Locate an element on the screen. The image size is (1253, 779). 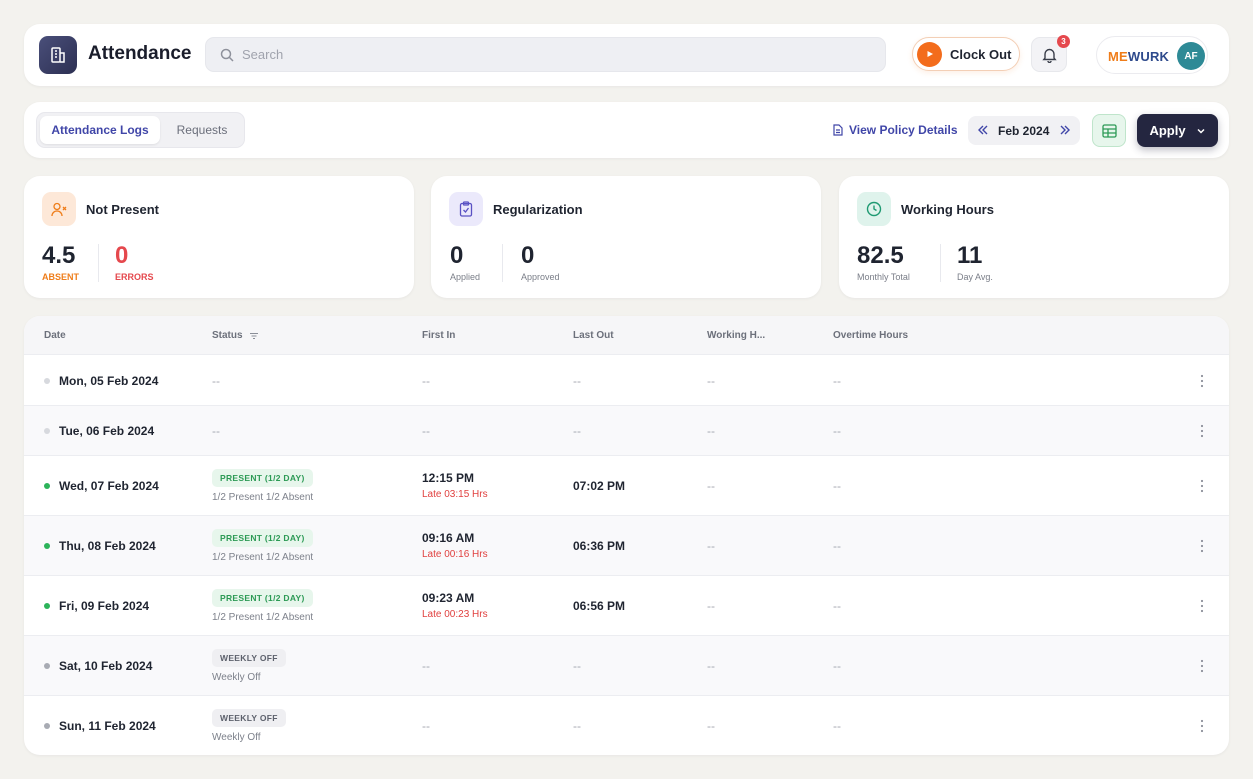
row-date: Thu, 08 Feb 2024 is located at coordinates (107, 546).